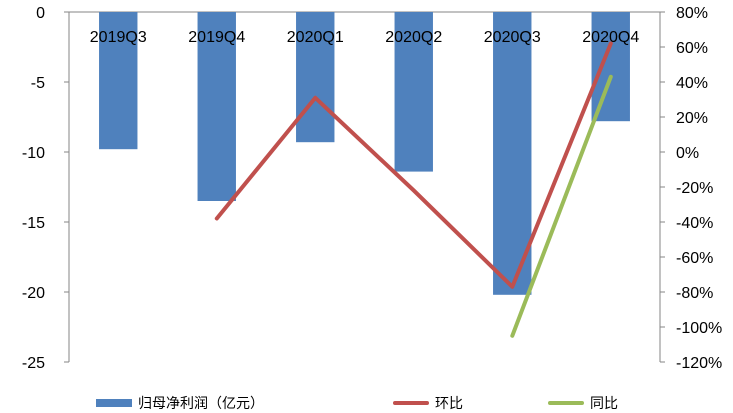 The image size is (733, 413). I want to click on left-tick-label: -20, so click(33, 293).